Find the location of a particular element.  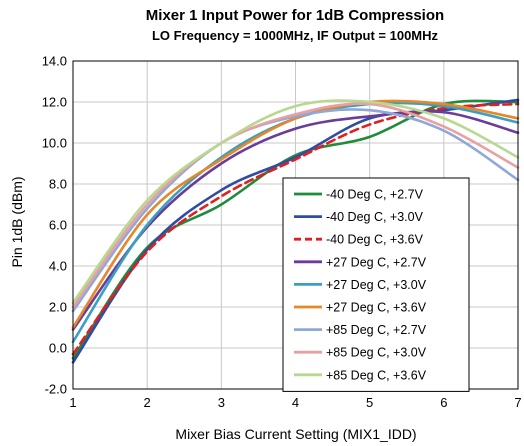

y-axis-label: Pin 1dB (dBm) is located at coordinates (17, 221).